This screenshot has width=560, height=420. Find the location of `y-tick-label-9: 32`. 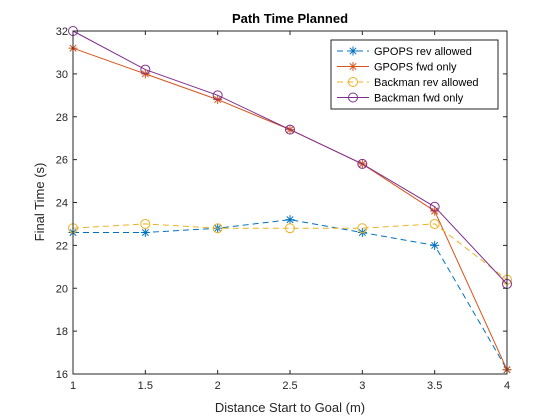

y-tick-label-9: 32 is located at coordinates (62, 32).